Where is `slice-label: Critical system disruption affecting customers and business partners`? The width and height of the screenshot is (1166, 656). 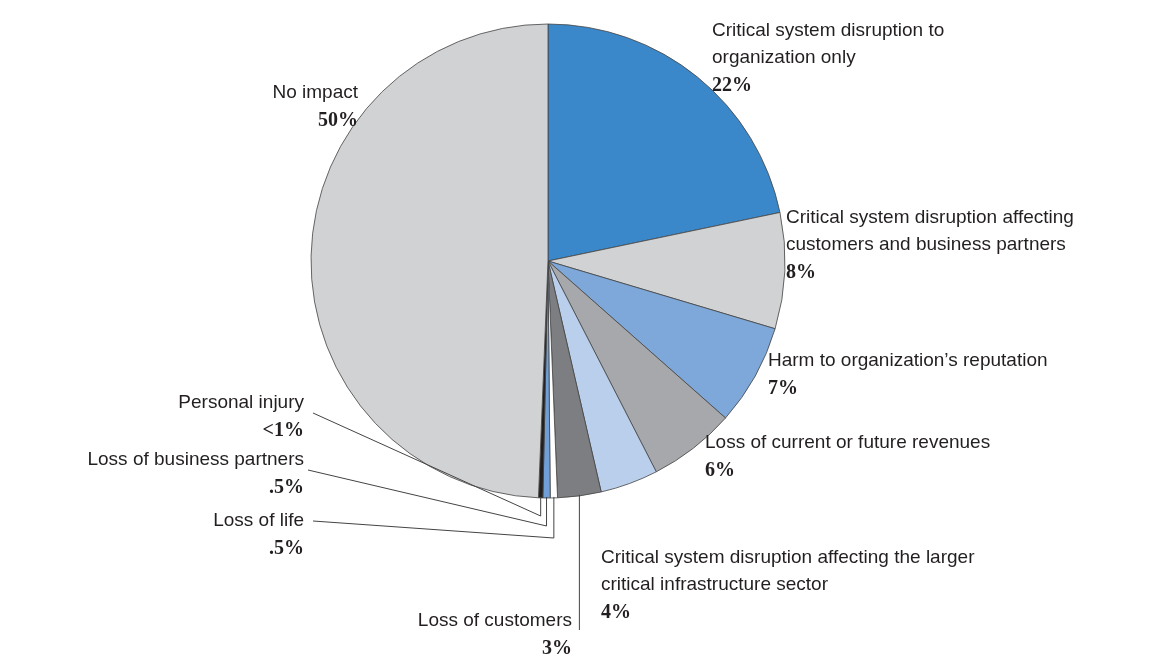
slice-label: Critical system disruption affecting customers and business partners is located at coordinates (930, 230).